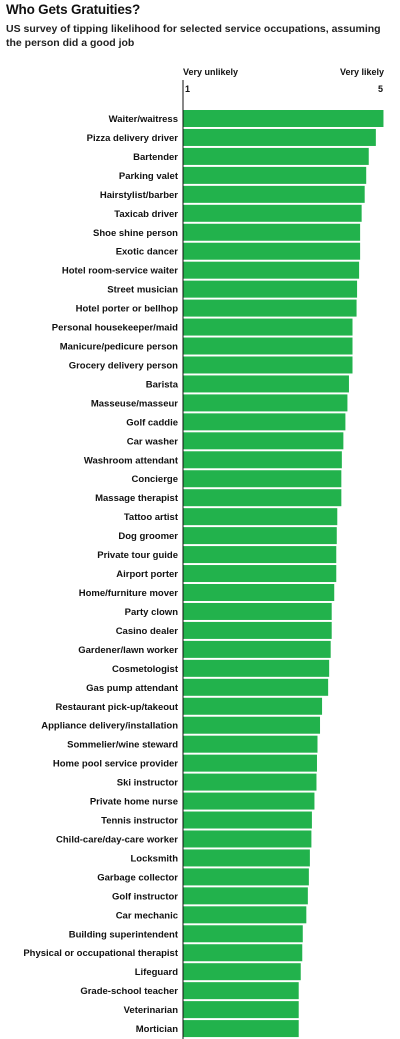 The height and width of the screenshot is (1039, 400). Describe the element at coordinates (147, 574) in the screenshot. I see `category-label-24: Airport porter` at that location.